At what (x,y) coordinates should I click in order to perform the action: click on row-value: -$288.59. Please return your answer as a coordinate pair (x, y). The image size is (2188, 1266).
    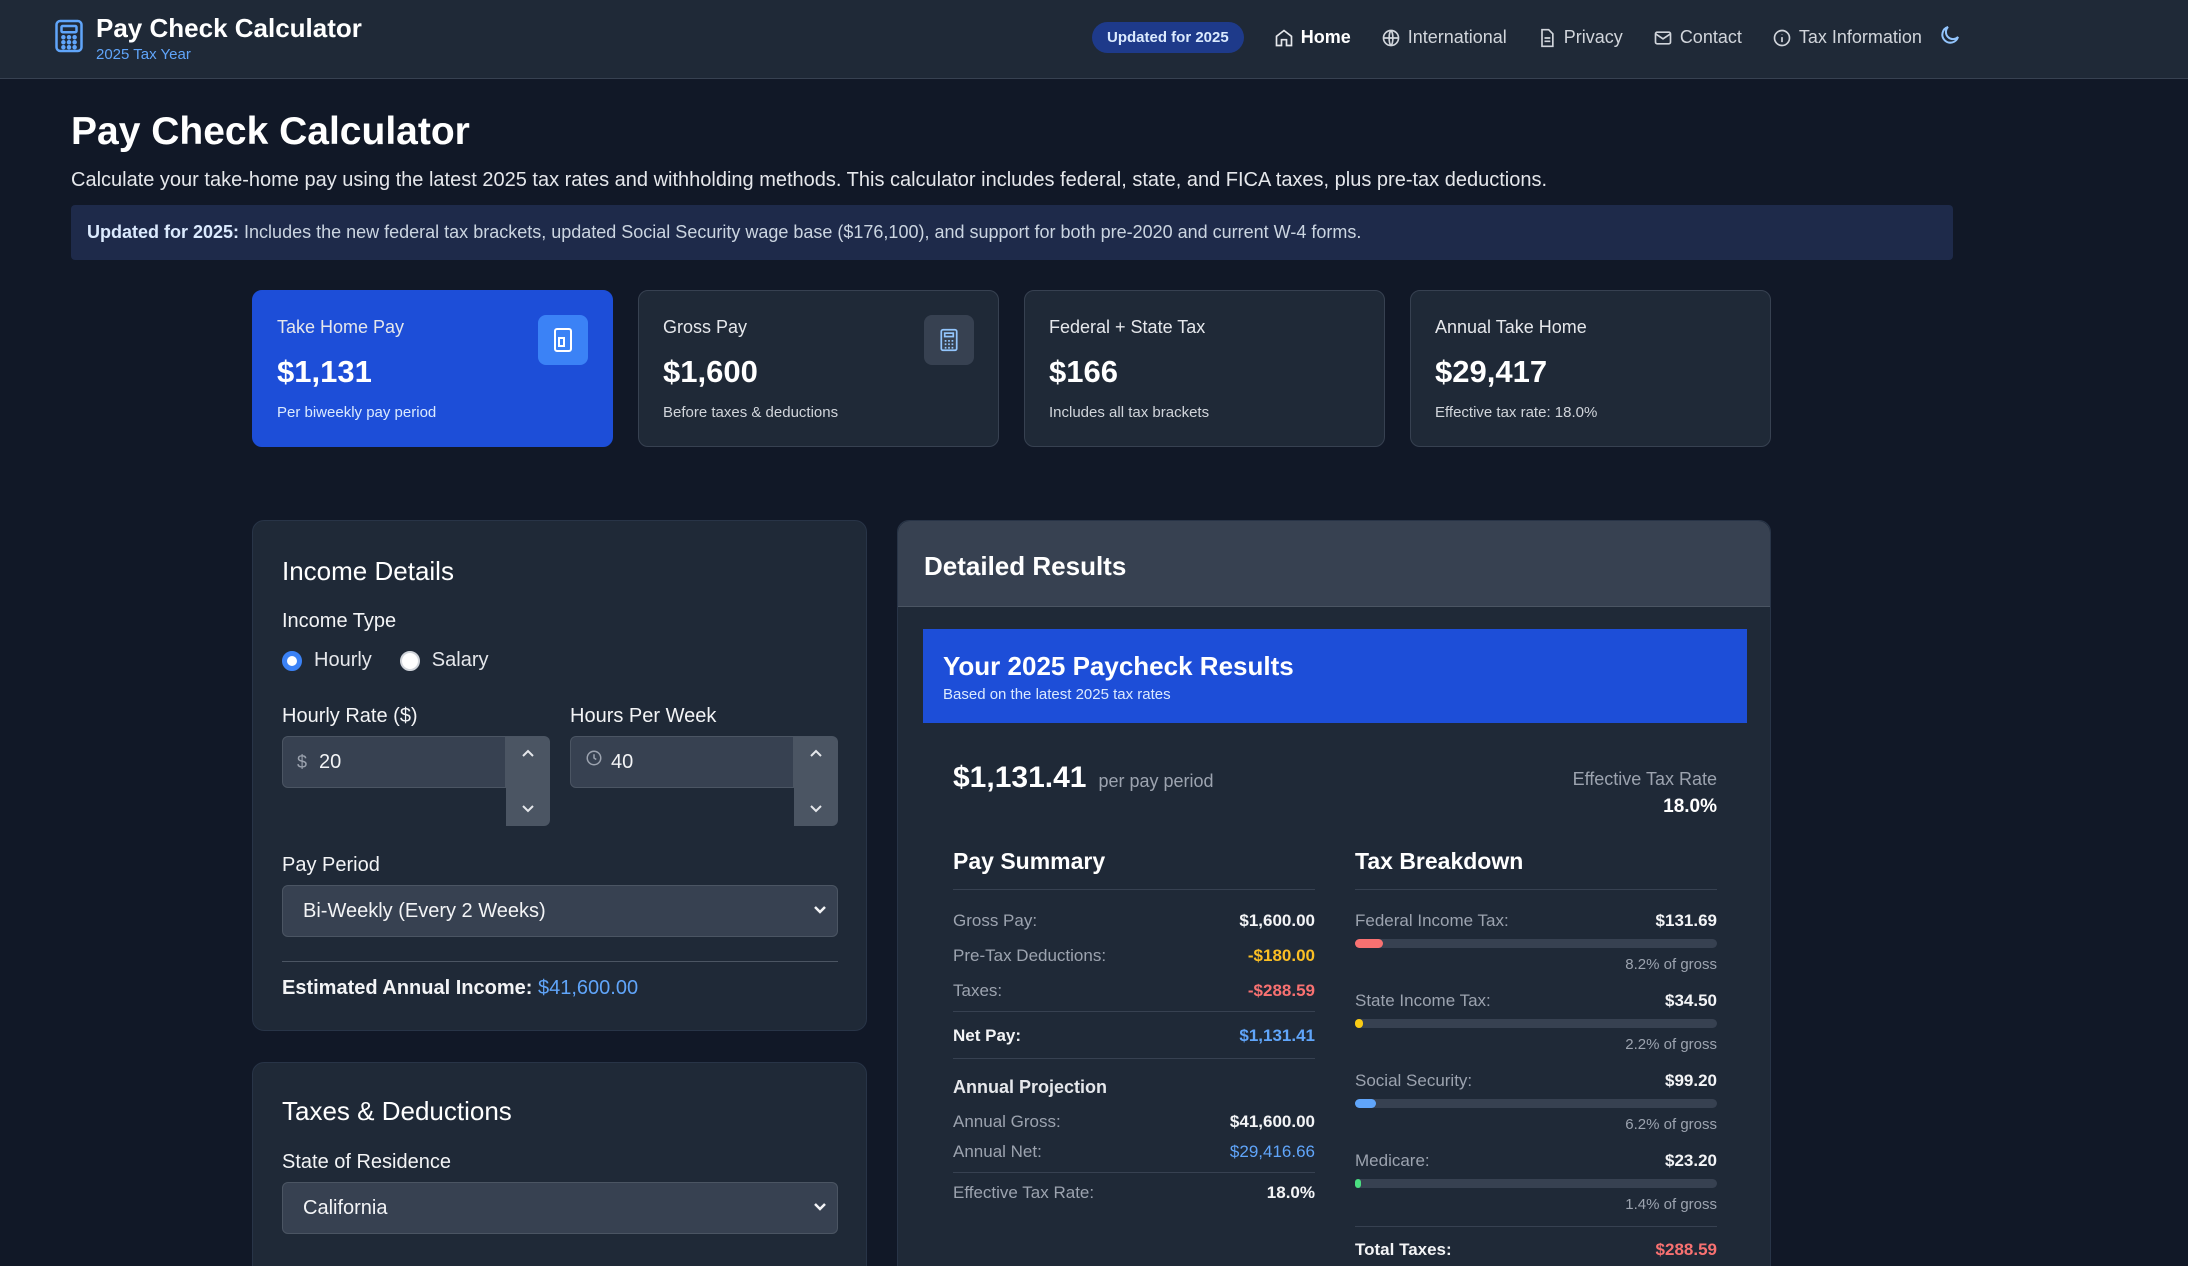
    Looking at the image, I should click on (1281, 990).